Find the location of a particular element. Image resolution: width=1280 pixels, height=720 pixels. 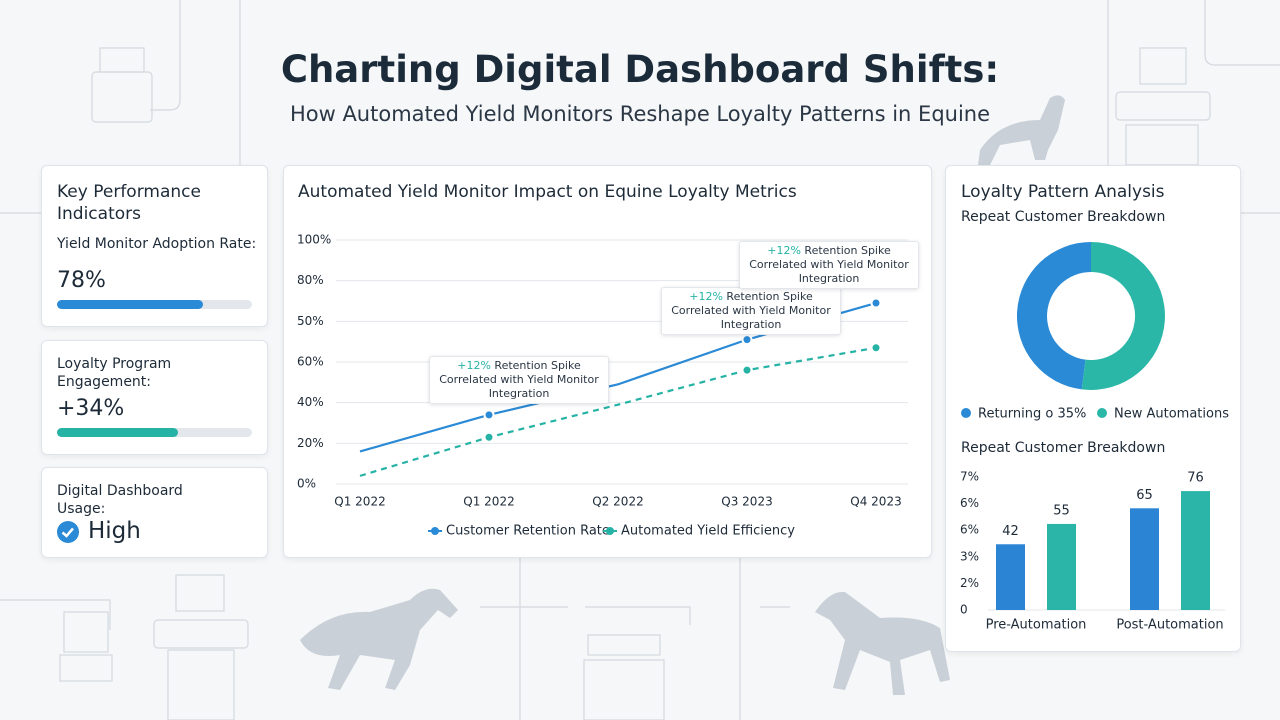

kpi-label: Yield Monitor Adoption Rate: is located at coordinates (157, 244).